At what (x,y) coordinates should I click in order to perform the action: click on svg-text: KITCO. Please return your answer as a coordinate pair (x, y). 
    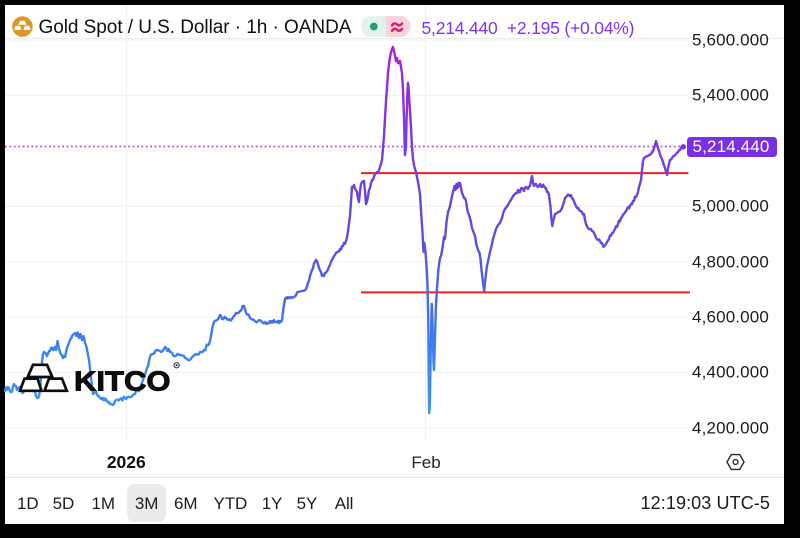
    Looking at the image, I should click on (122, 381).